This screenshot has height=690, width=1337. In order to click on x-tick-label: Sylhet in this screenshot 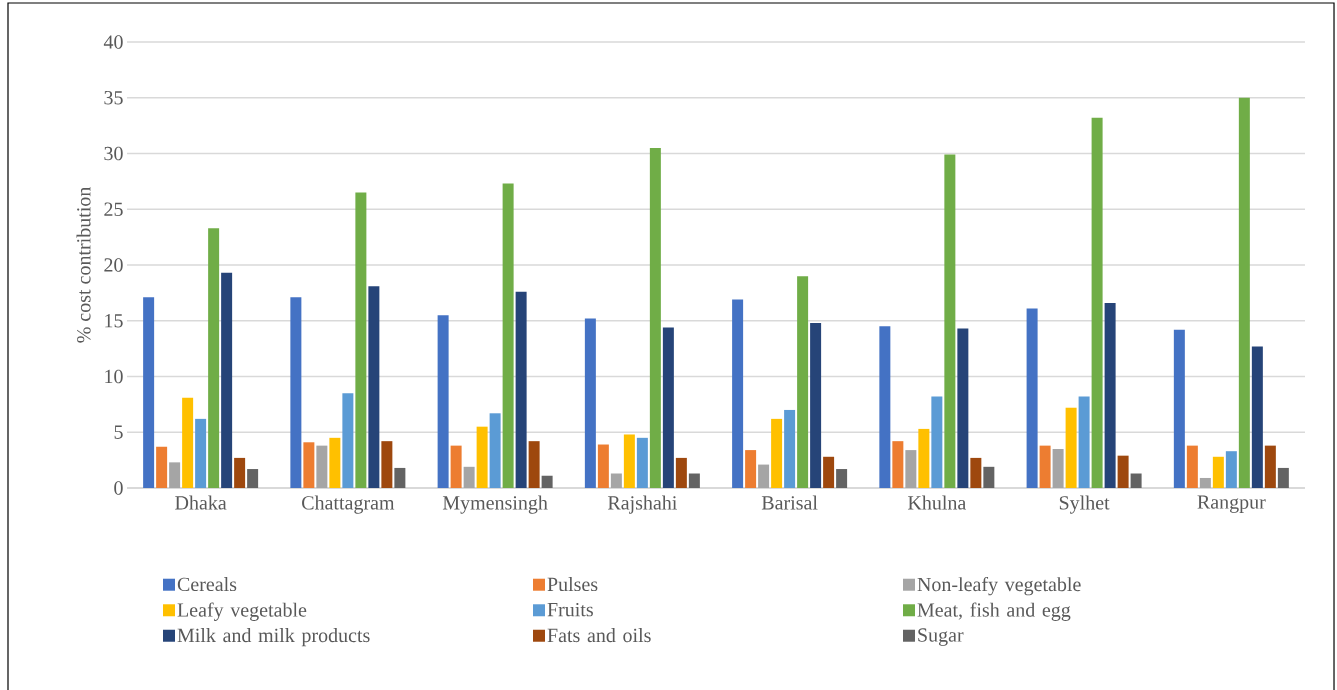, I will do `click(1084, 504)`.